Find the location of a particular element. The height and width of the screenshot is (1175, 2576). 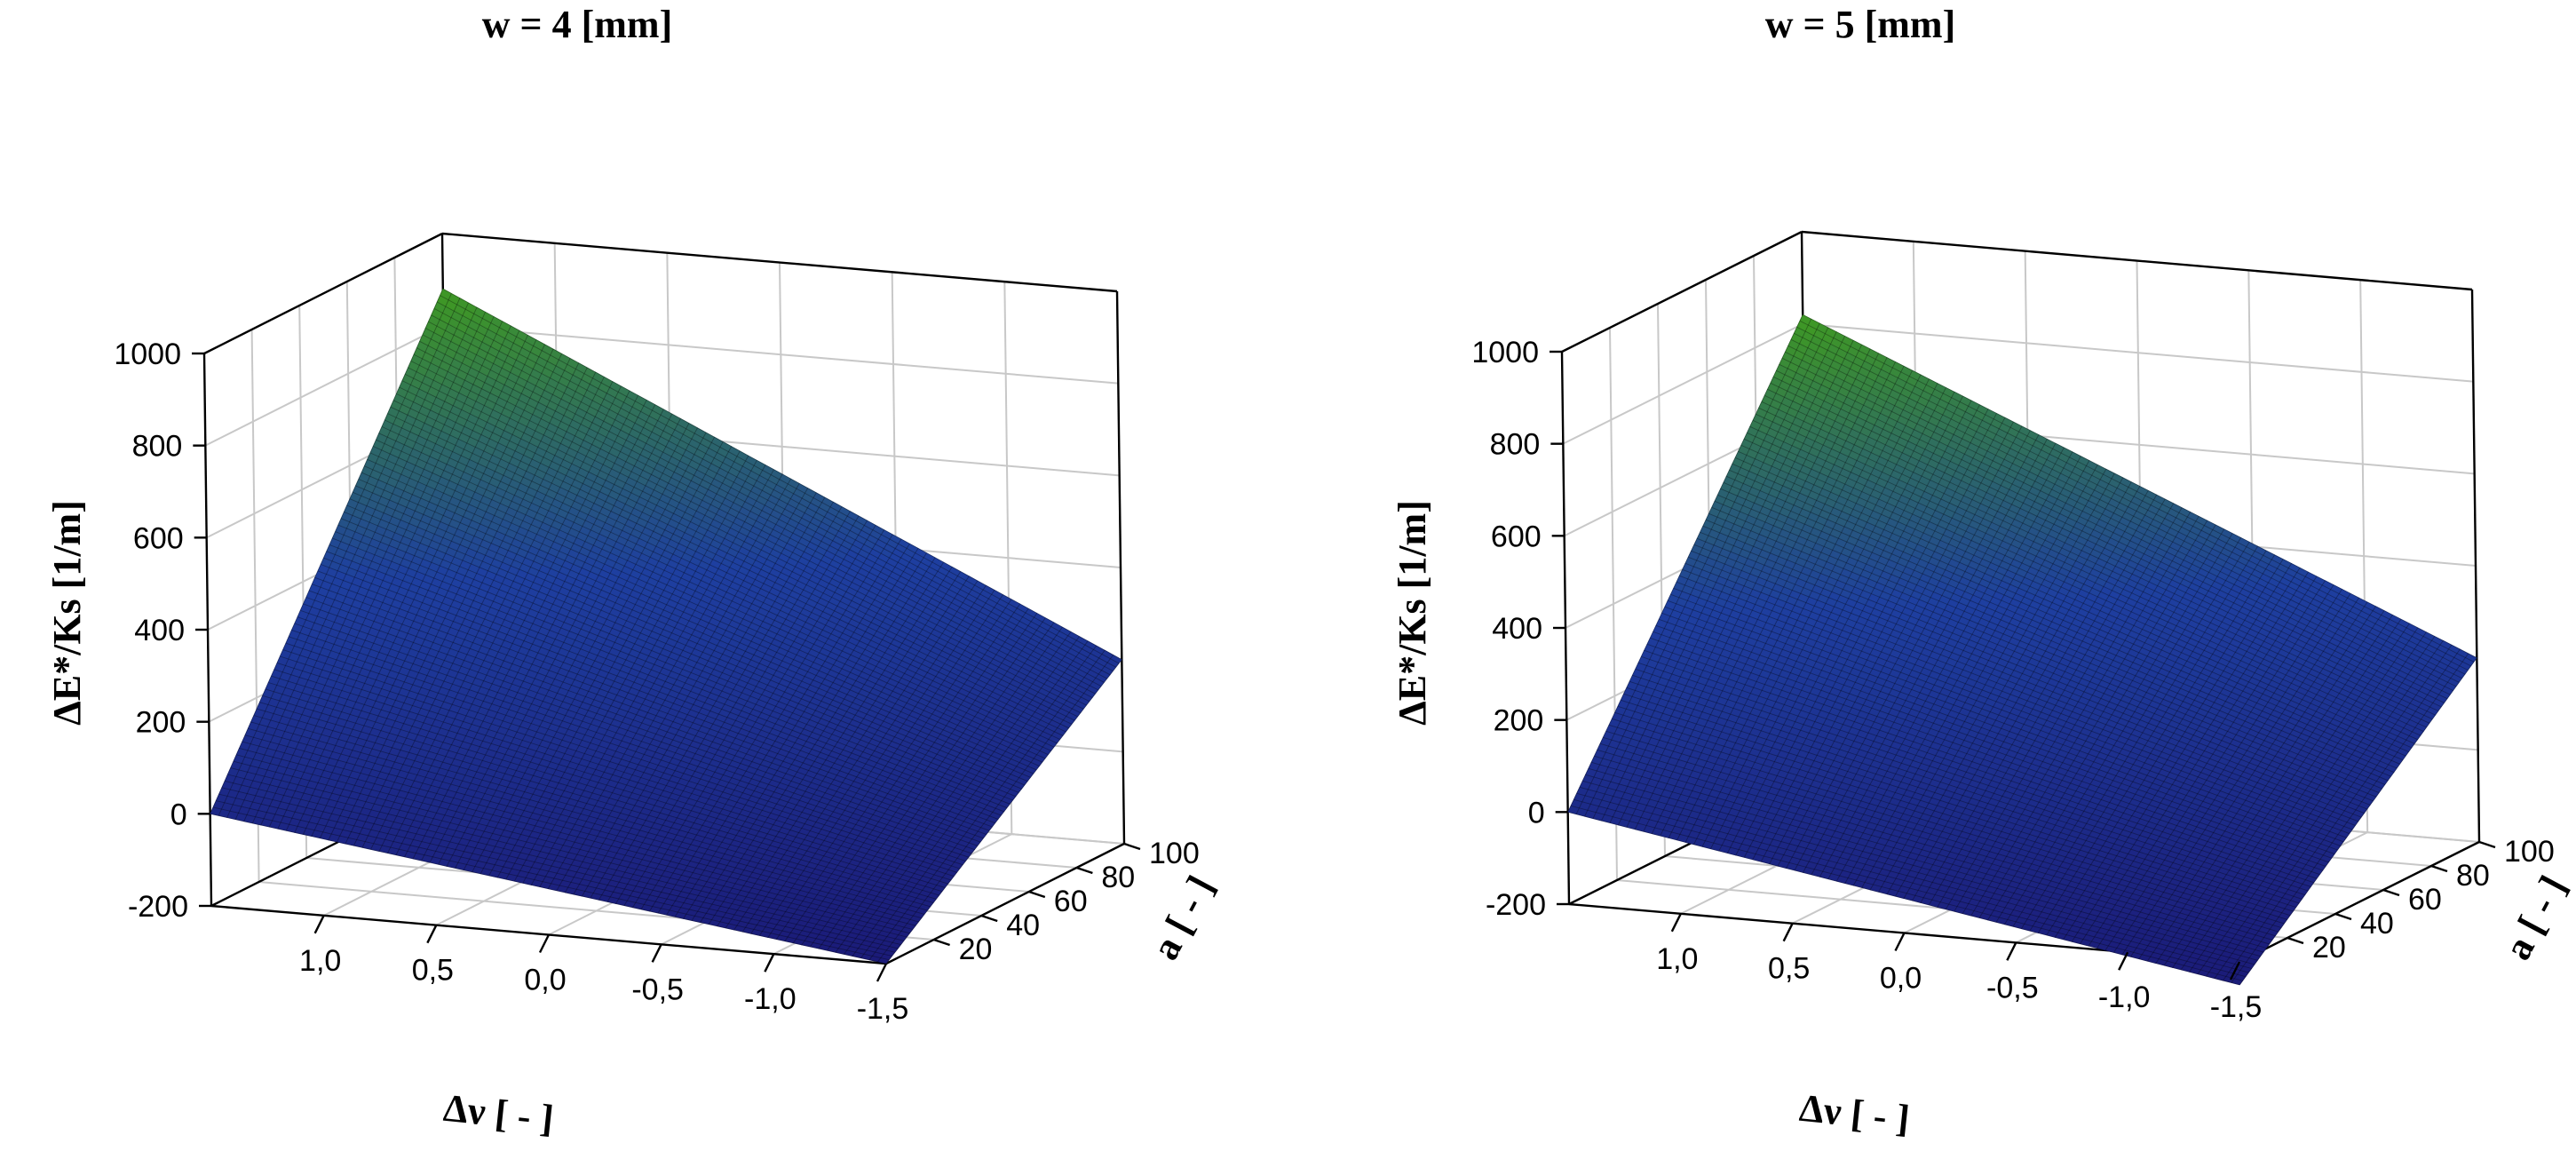

z-tick-label: 400 is located at coordinates (159, 630).